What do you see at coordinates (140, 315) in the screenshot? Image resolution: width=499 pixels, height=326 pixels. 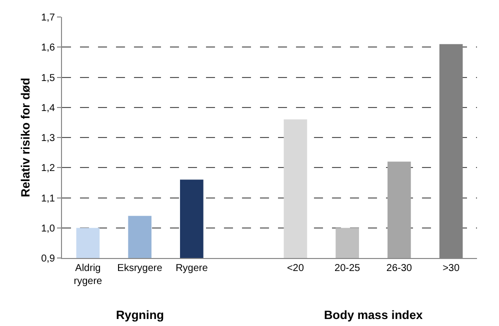 I see `text: Rygning` at bounding box center [140, 315].